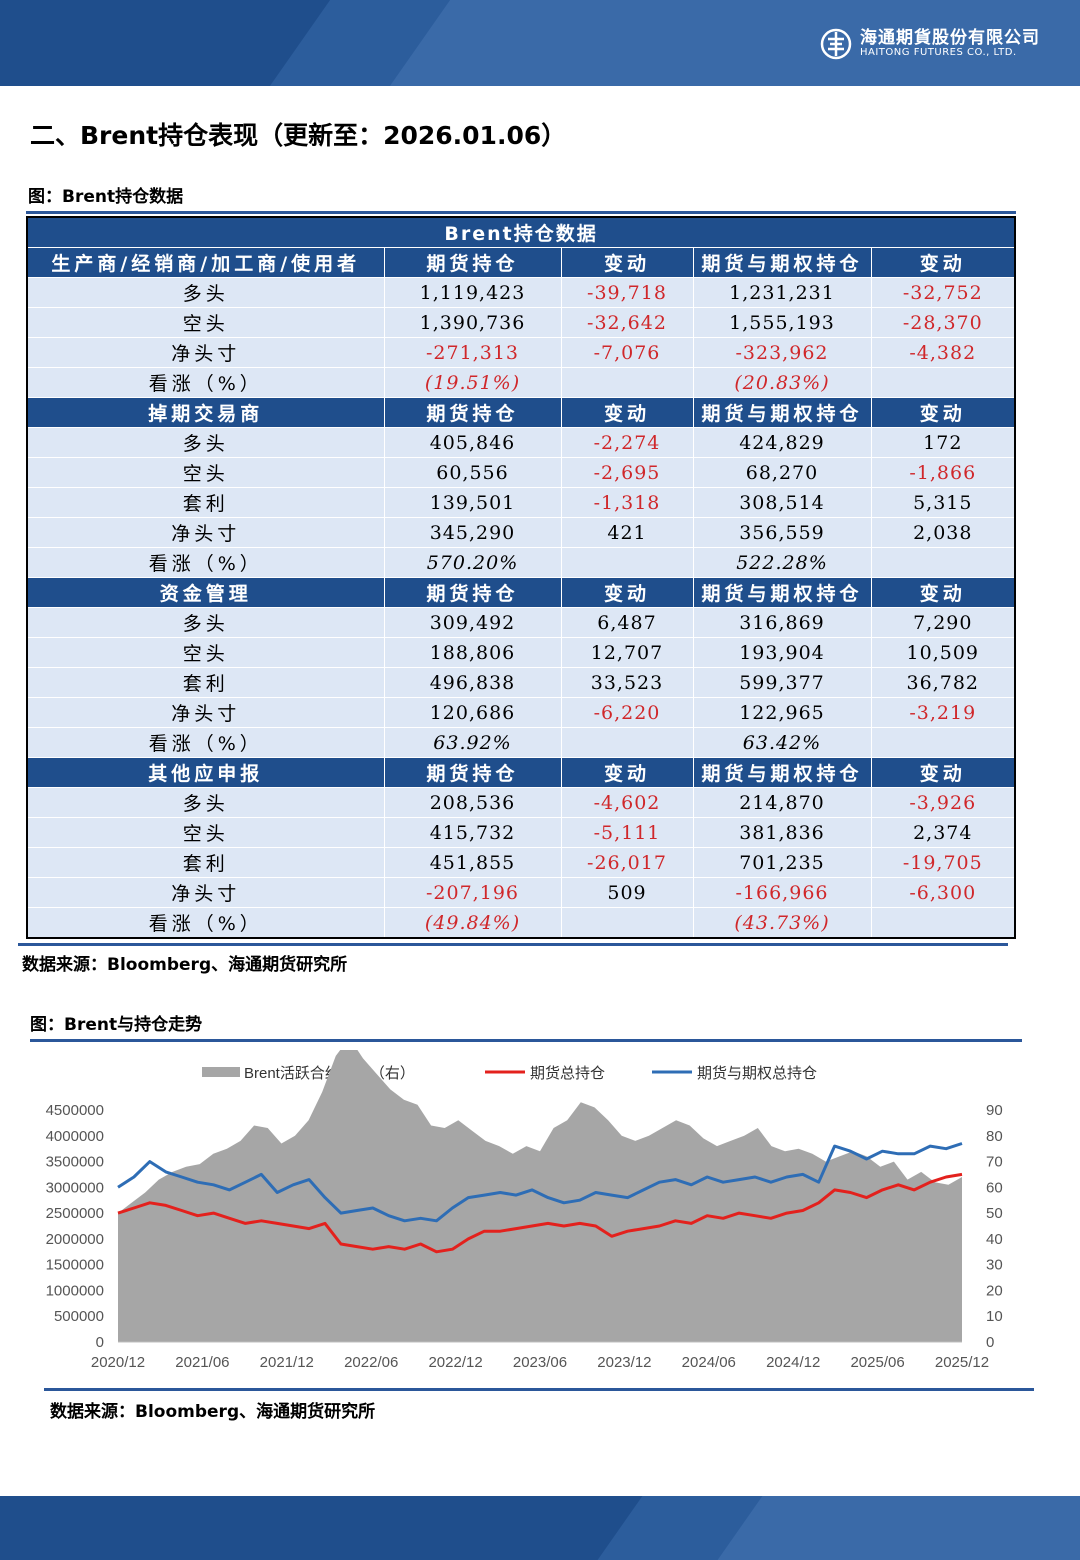 The height and width of the screenshot is (1560, 1080). Describe the element at coordinates (898, 1528) in the screenshot. I see `footer-stripe` at that location.